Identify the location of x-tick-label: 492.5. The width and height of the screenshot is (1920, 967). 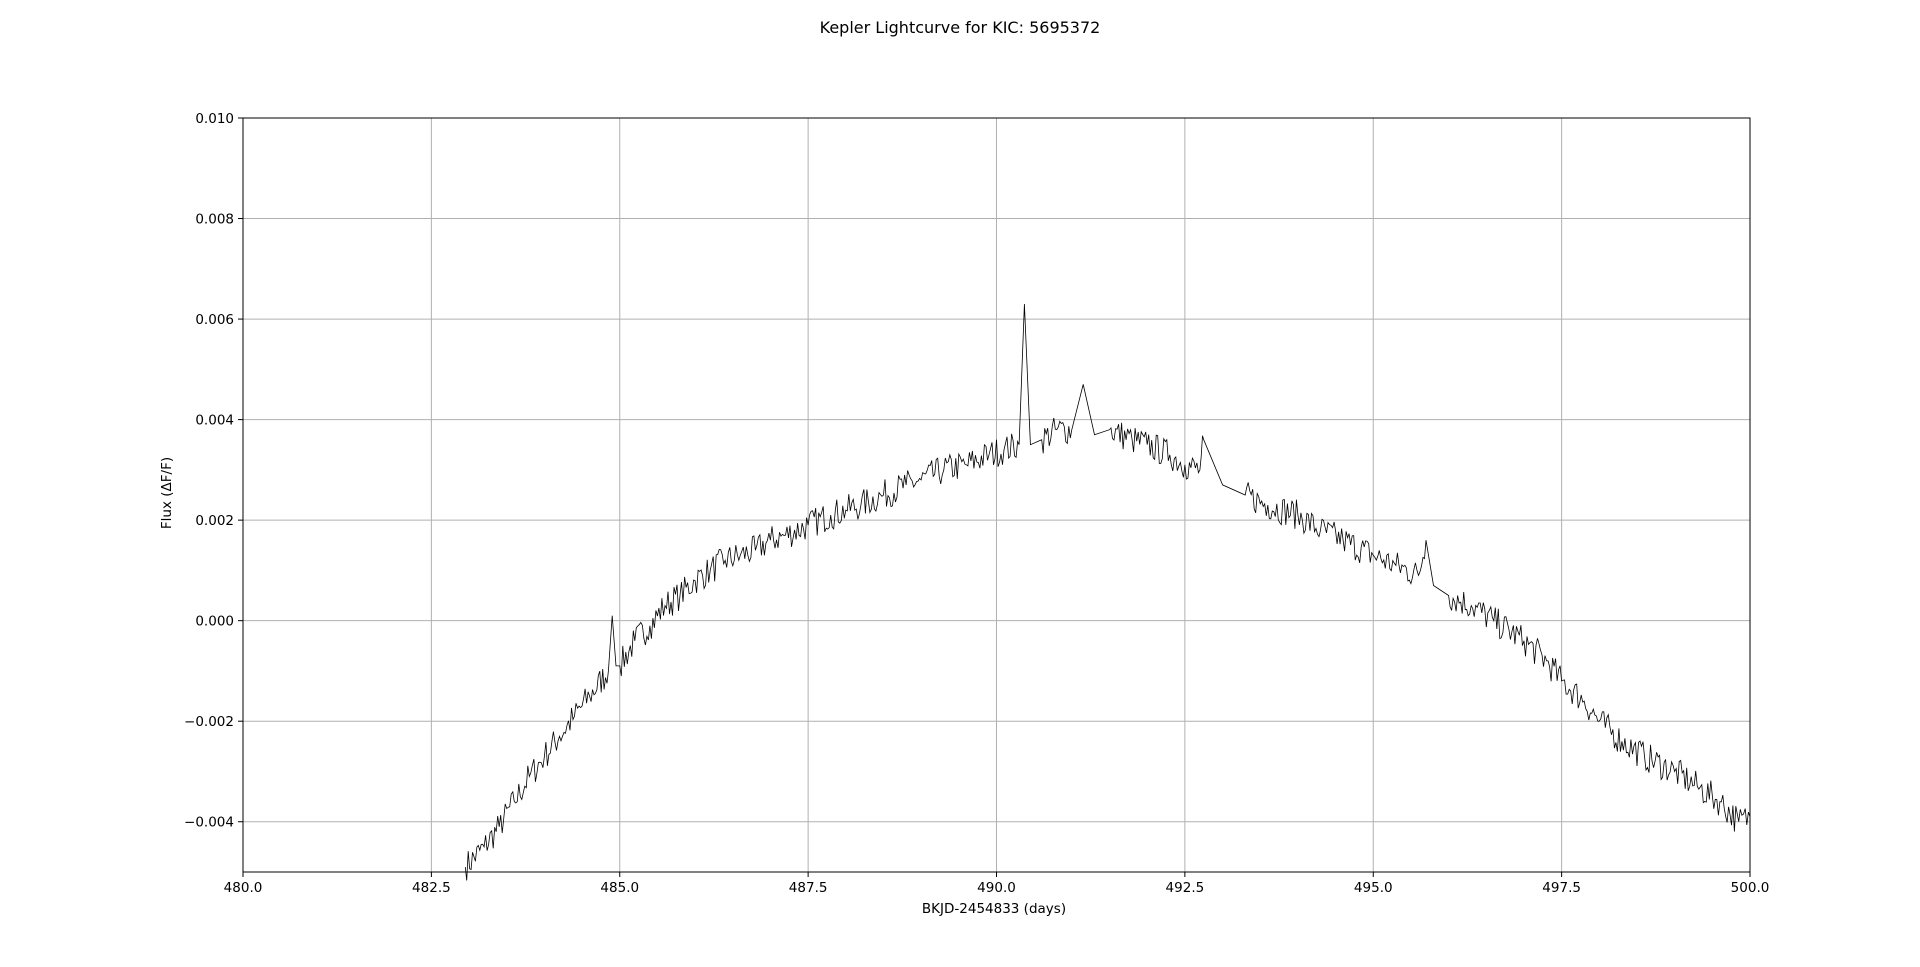
(1185, 888).